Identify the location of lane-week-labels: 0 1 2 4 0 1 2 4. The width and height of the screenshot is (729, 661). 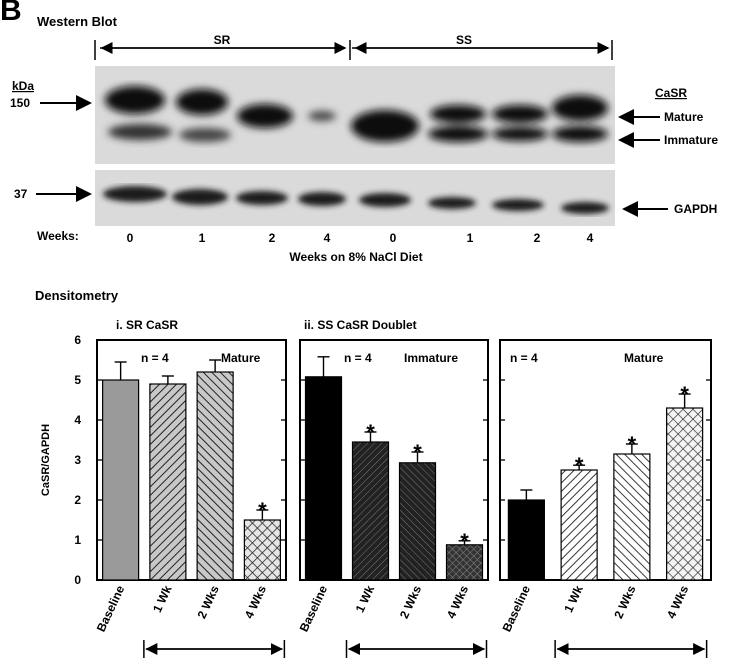
(360, 238).